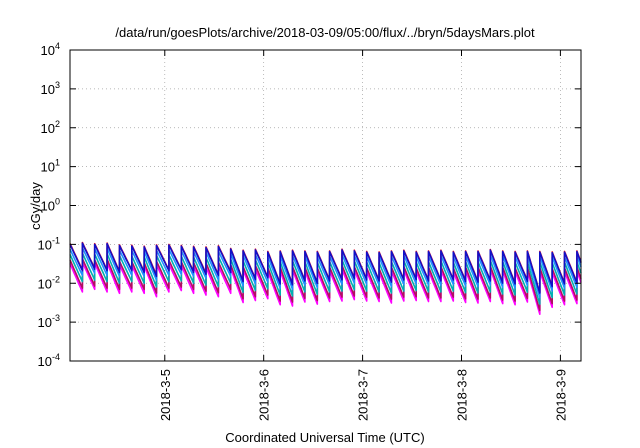 This screenshot has height=448, width=640. Describe the element at coordinates (56, 240) in the screenshot. I see `y-tick-exponent: -1` at that location.